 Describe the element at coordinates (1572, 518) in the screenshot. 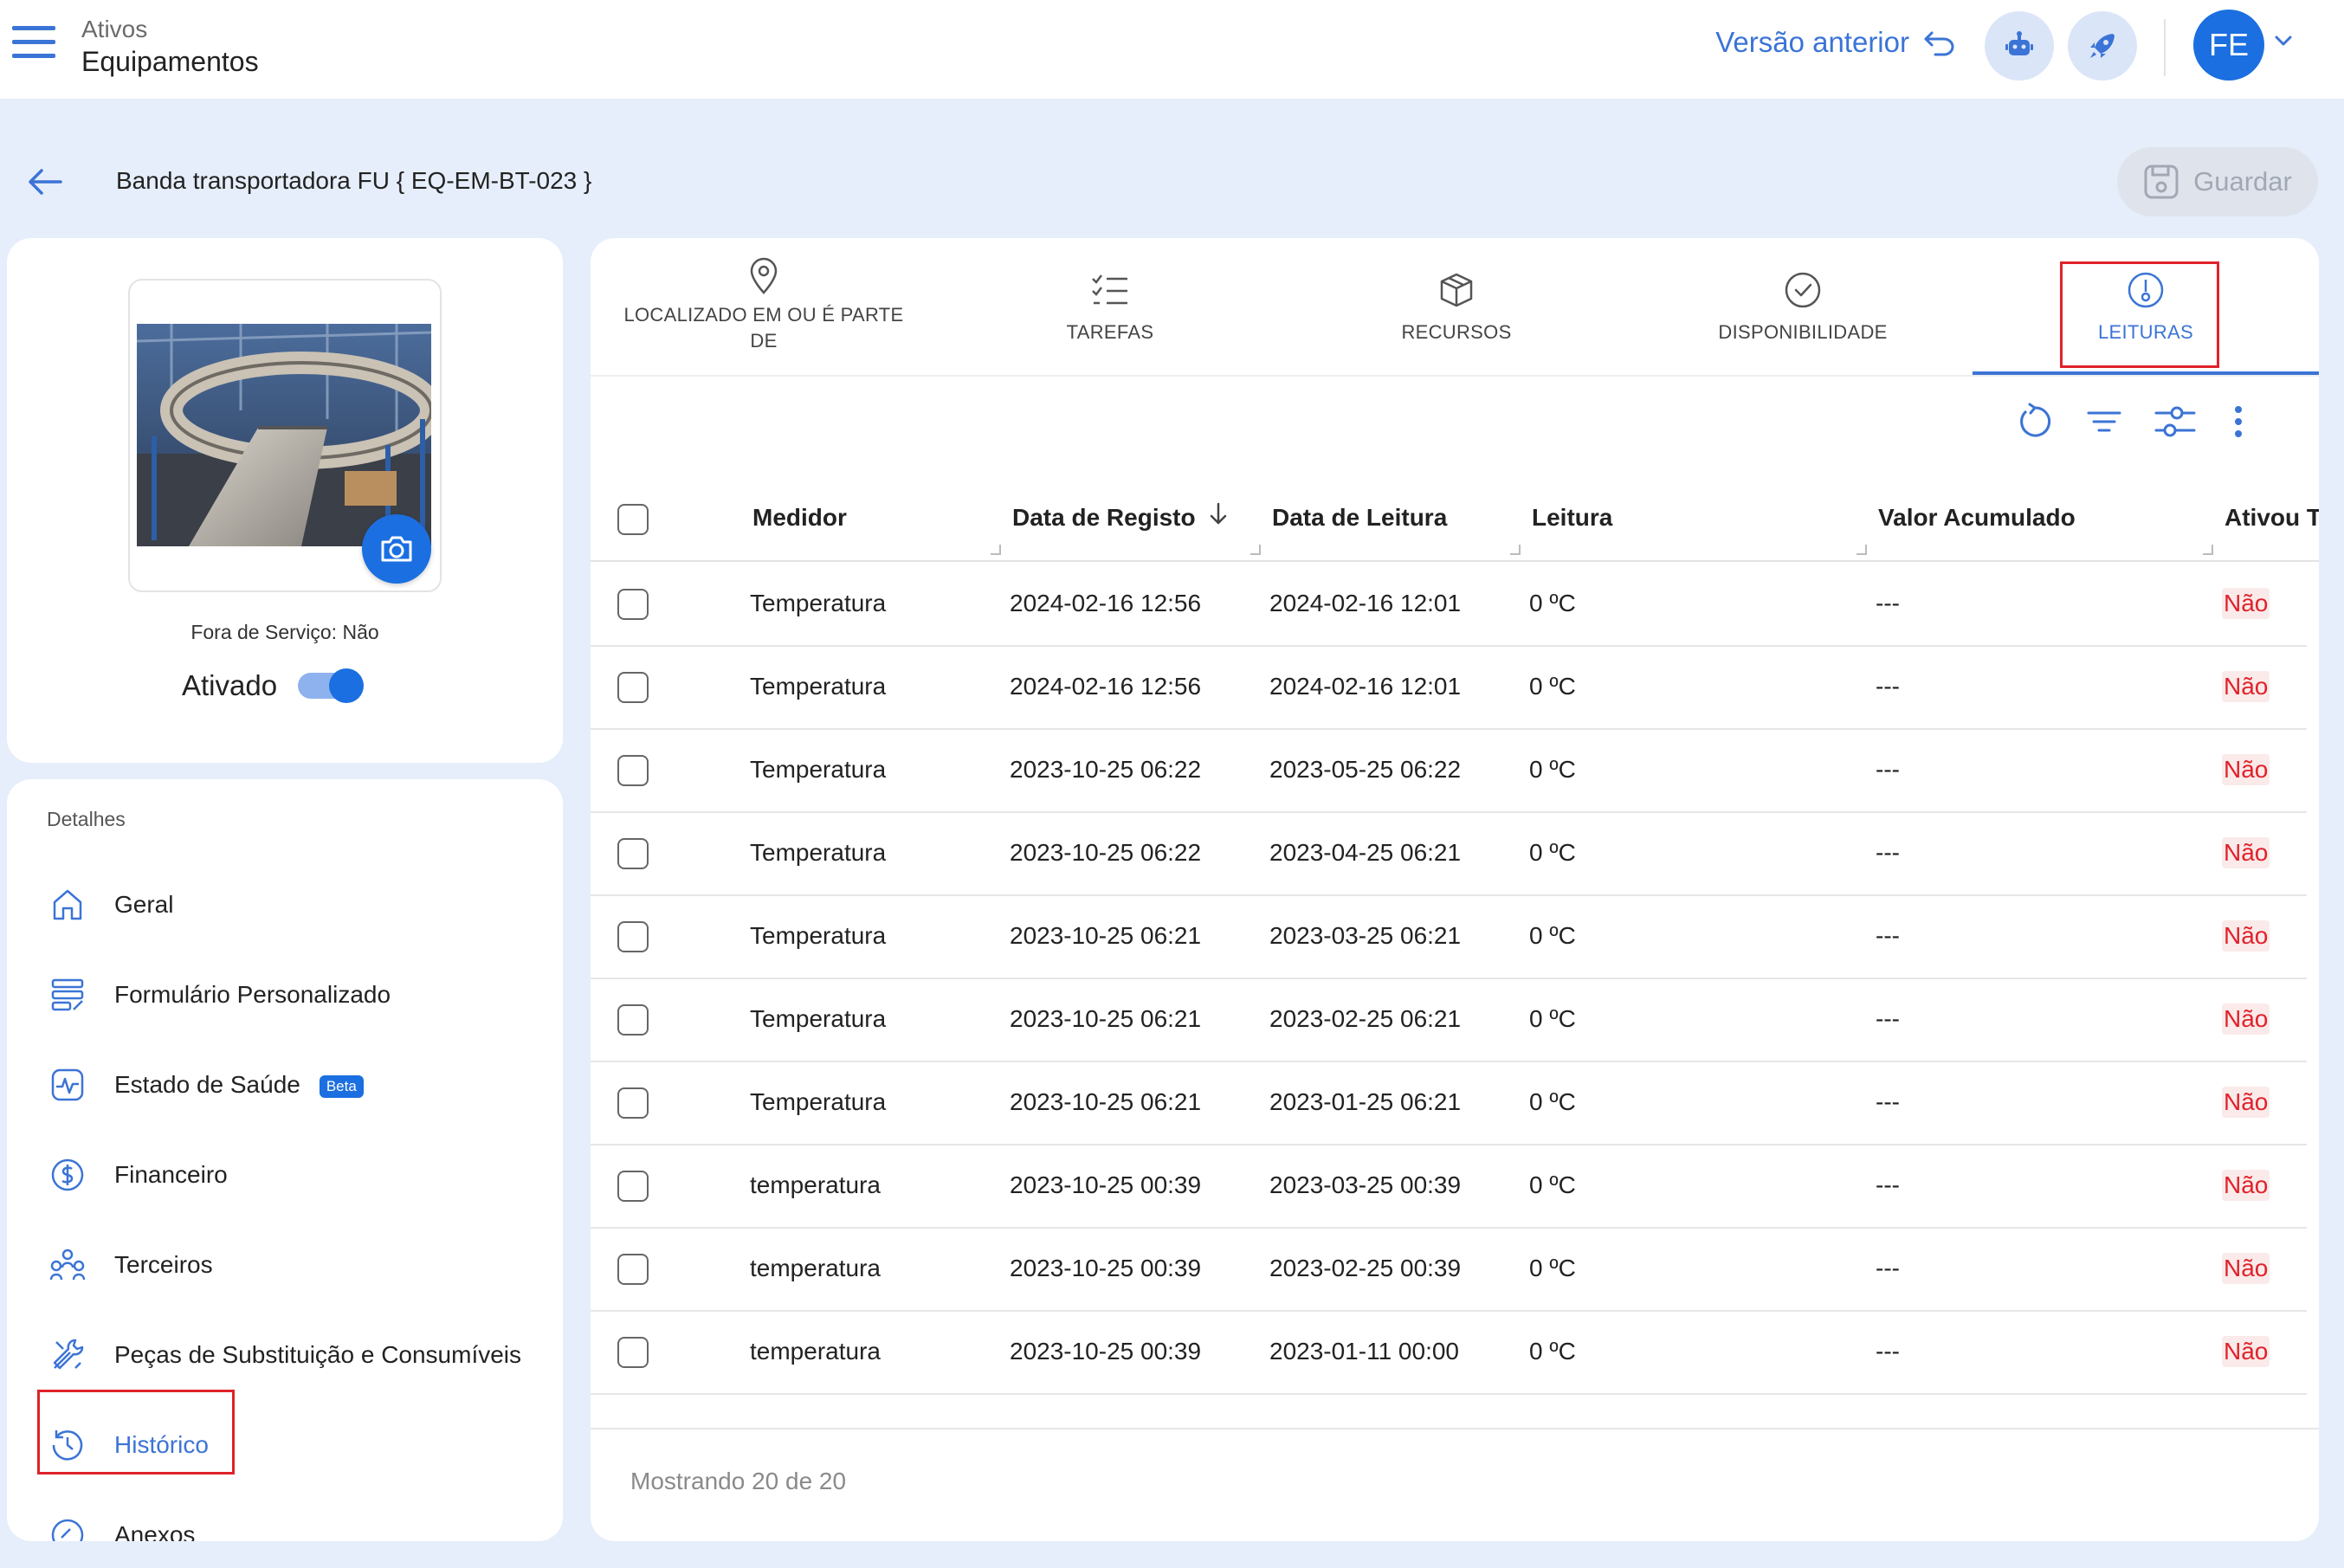

I see `column-header-leitura: Leitura` at that location.